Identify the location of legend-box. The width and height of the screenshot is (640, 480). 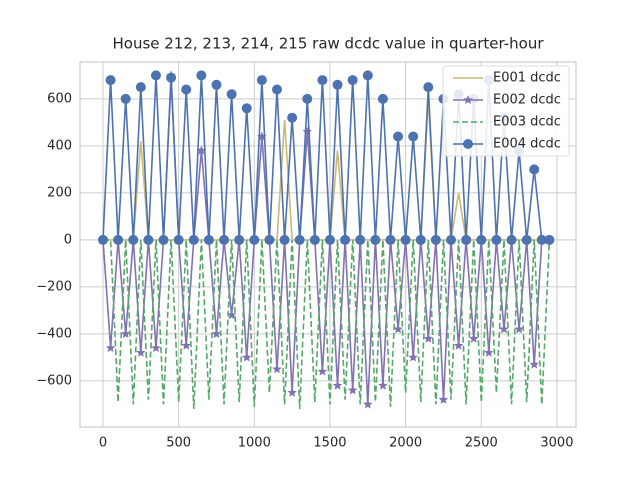
(506, 111).